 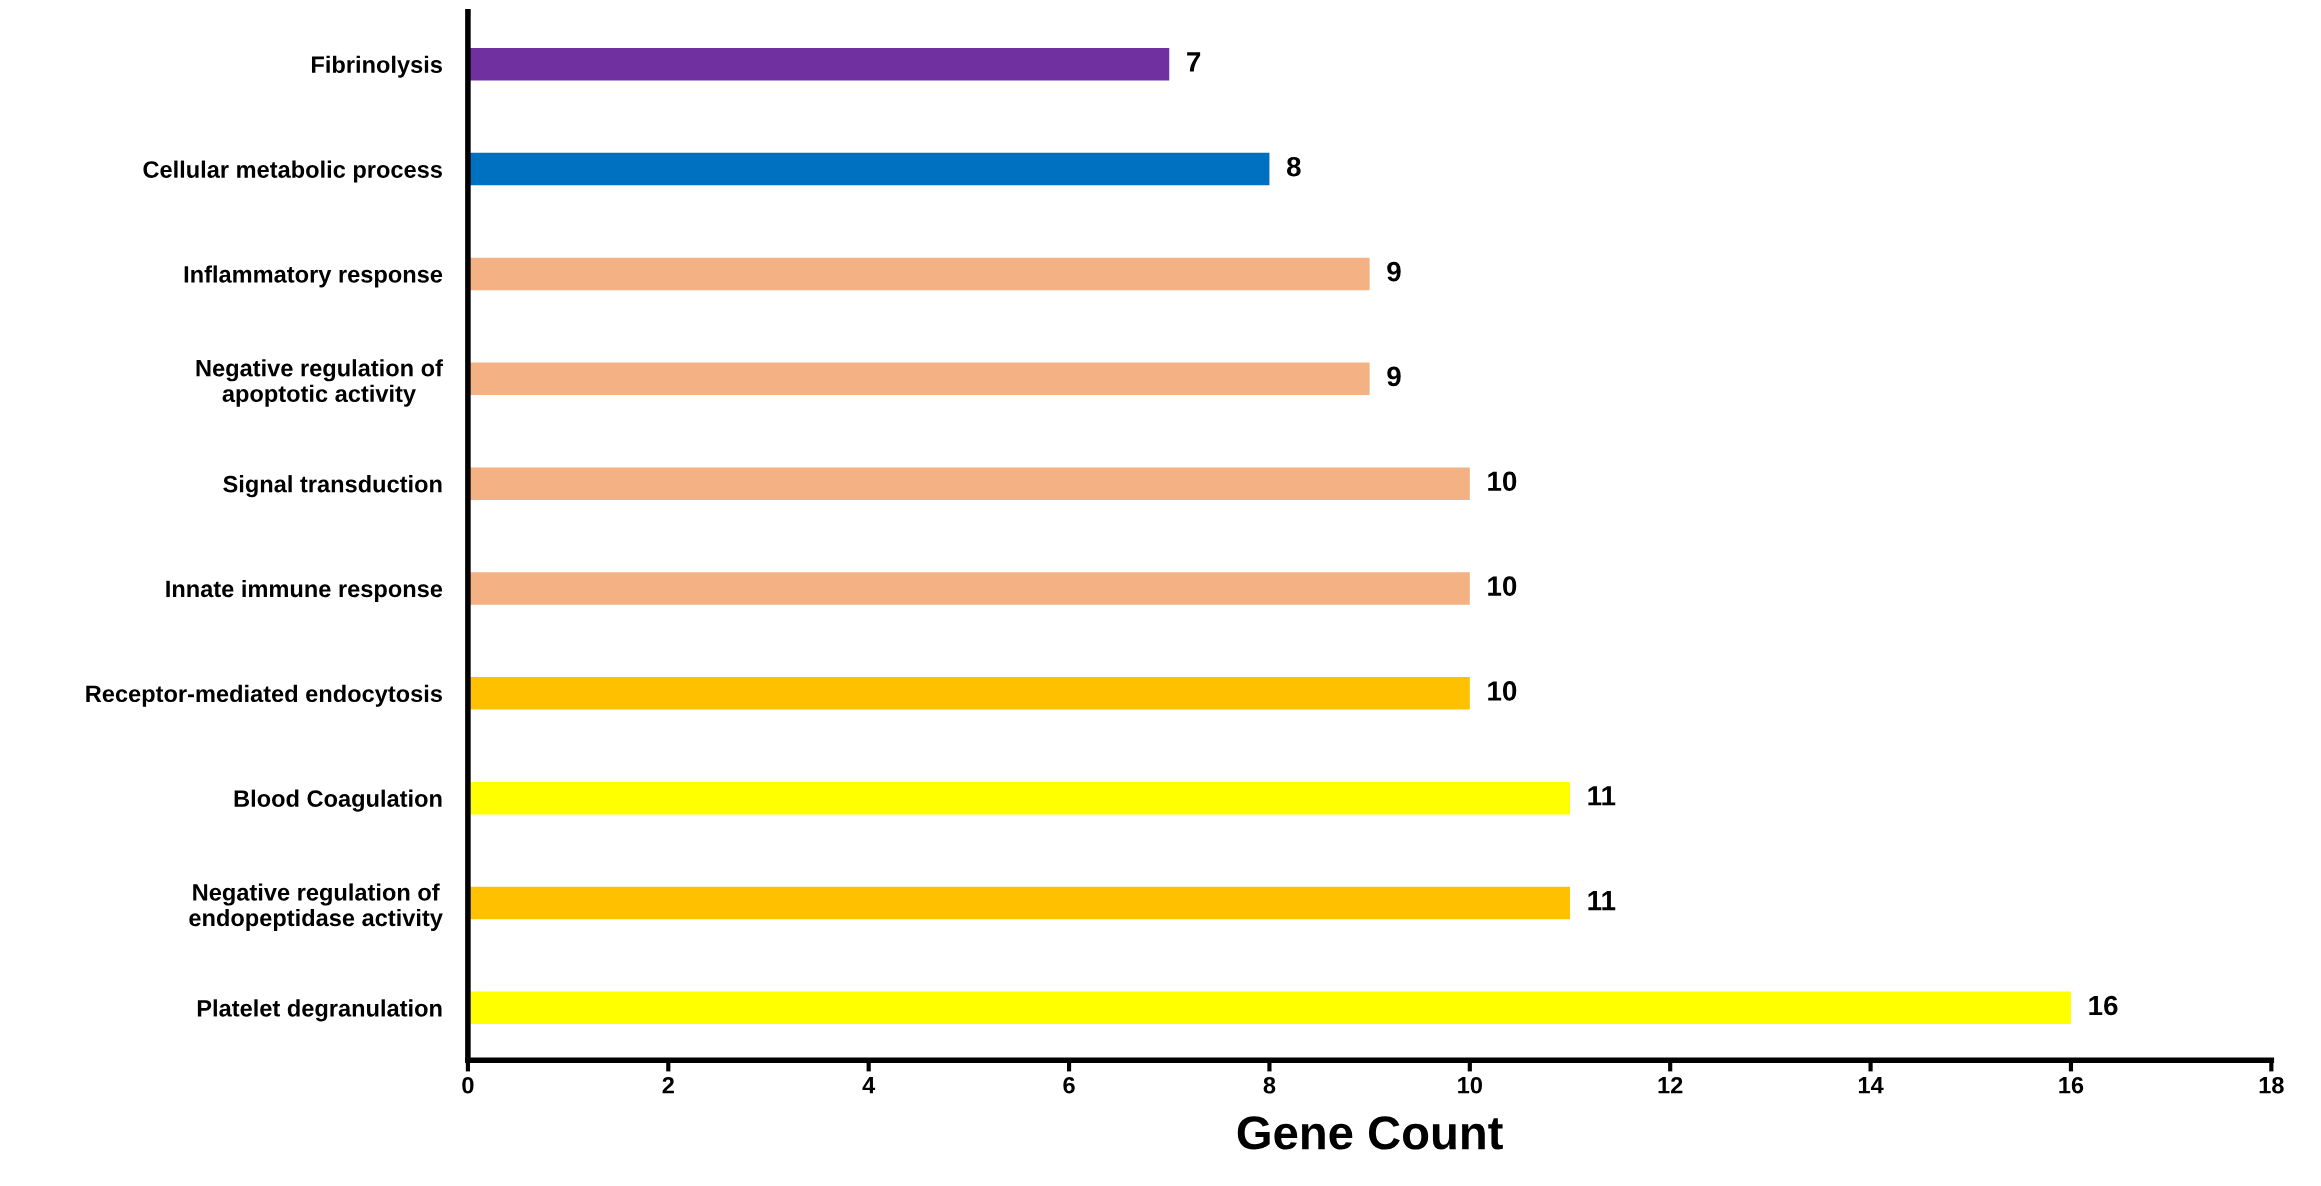 What do you see at coordinates (319, 383) in the screenshot?
I see `y-tick-label: Negative regulation of apoptotic activity` at bounding box center [319, 383].